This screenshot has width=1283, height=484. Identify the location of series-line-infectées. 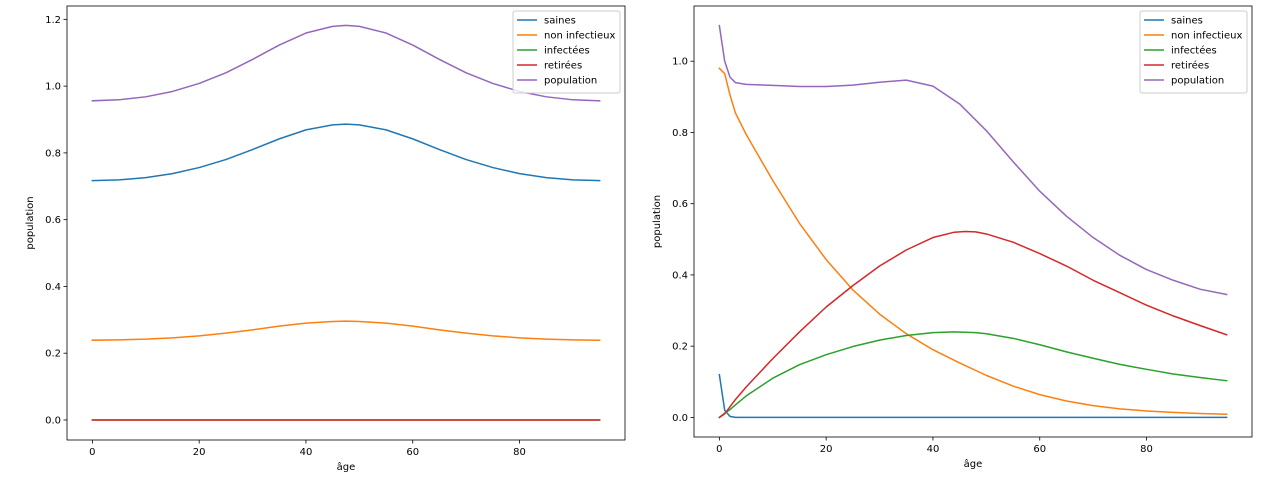
(973, 375).